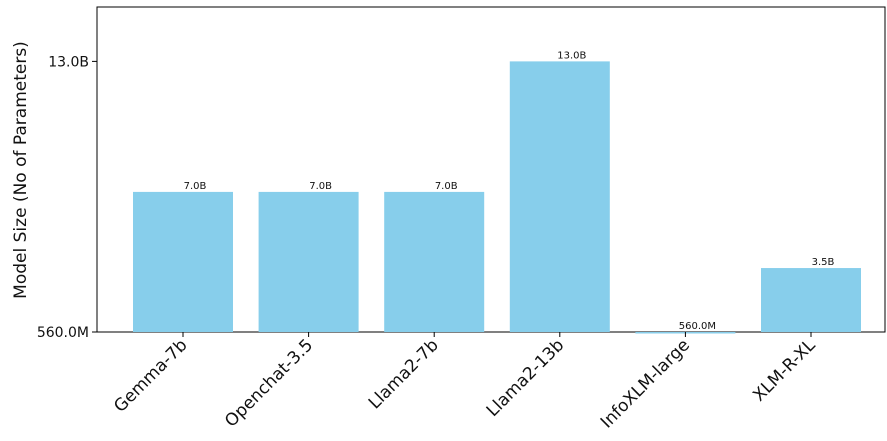 Image resolution: width=887 pixels, height=441 pixels. Describe the element at coordinates (571, 55) in the screenshot. I see `data-label: 13.0B` at that location.